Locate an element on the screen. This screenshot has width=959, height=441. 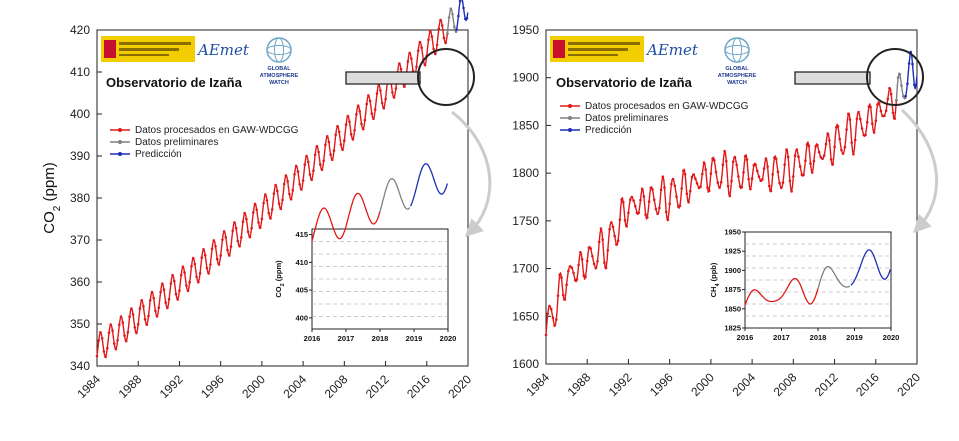
y-tick-label: 1900 is located at coordinates (732, 270).